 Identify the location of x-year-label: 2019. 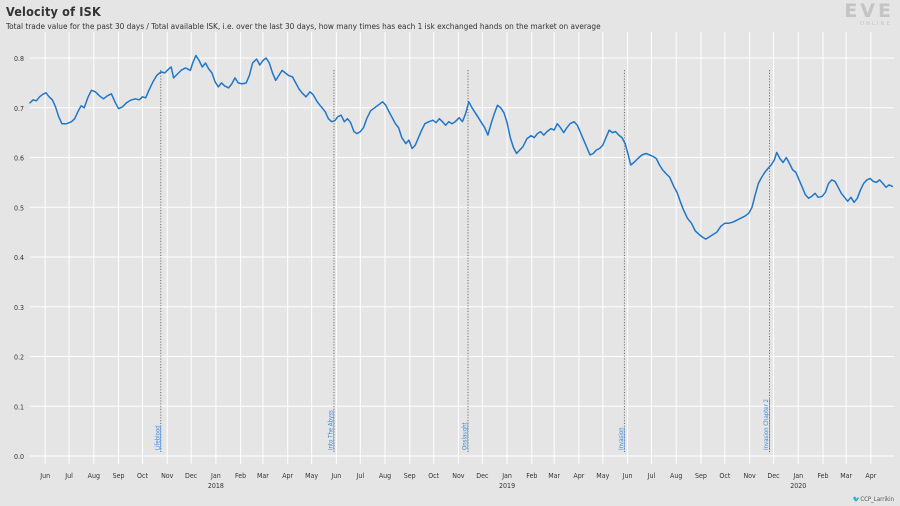
(507, 486).